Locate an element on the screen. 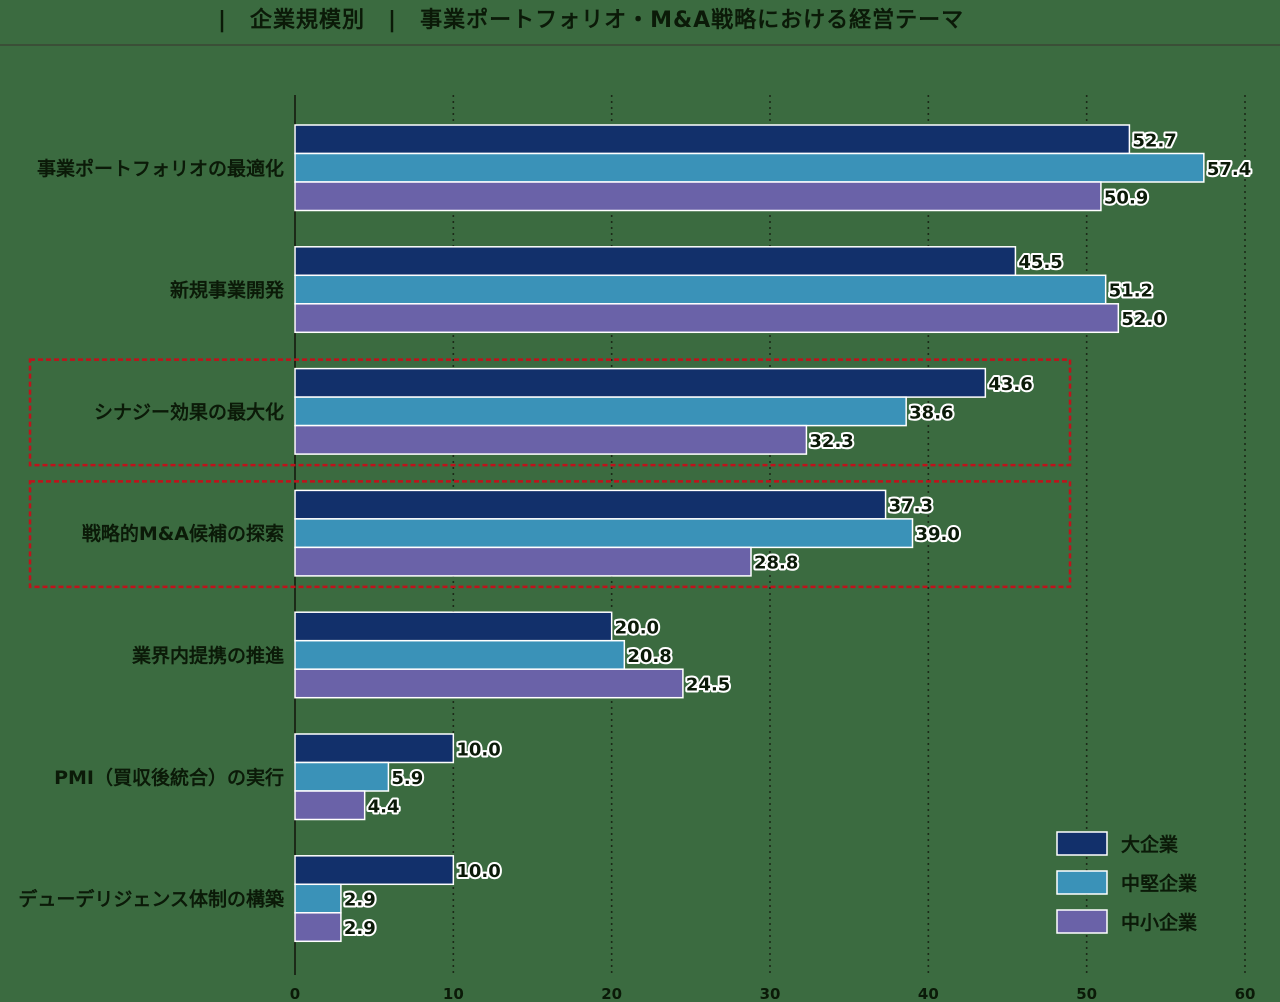  category-label: シナジー効果の最大化 is located at coordinates (189, 411).